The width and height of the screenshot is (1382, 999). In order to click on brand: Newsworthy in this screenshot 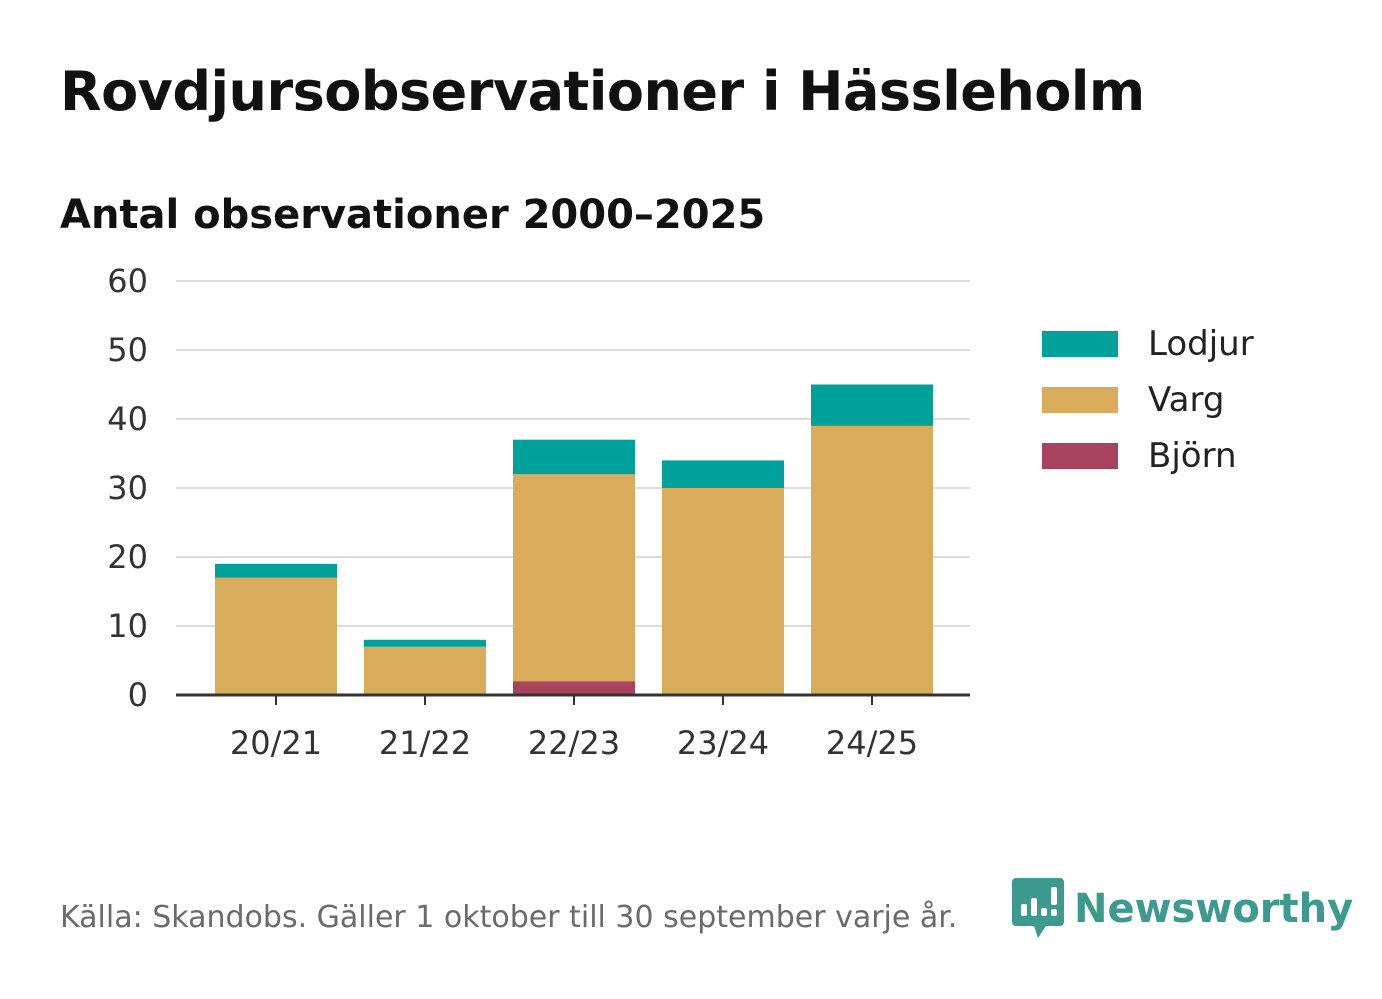, I will do `click(1182, 909)`.